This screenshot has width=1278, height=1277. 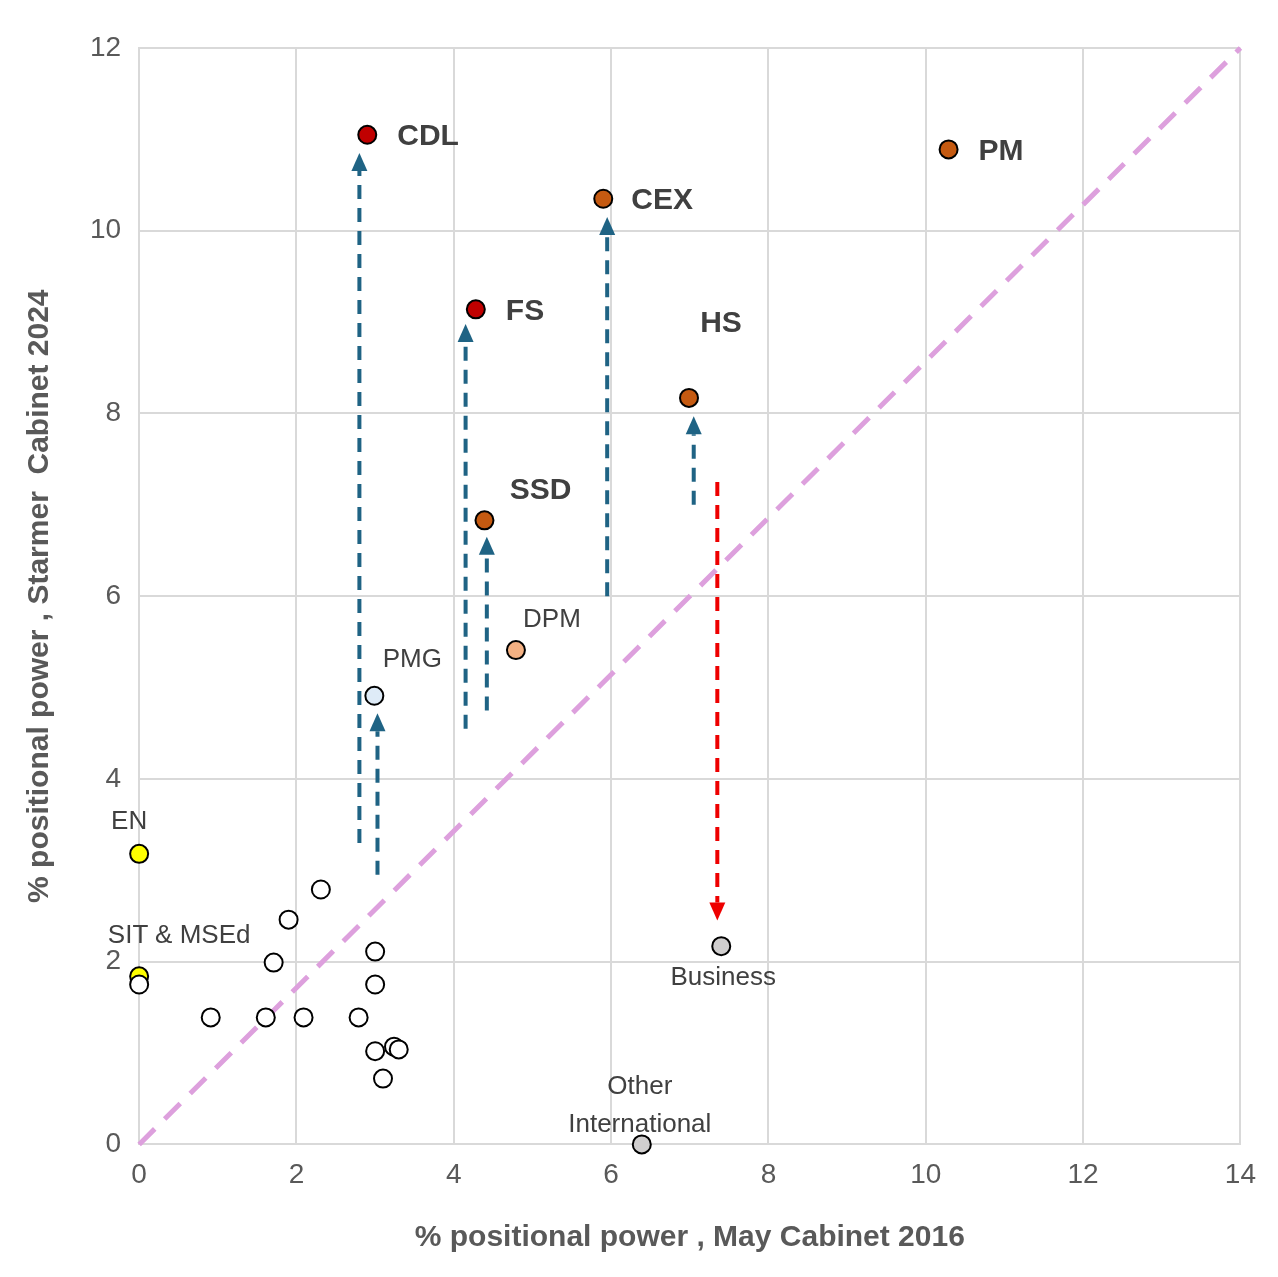 I want to click on annotation: CDL, so click(x=428, y=135).